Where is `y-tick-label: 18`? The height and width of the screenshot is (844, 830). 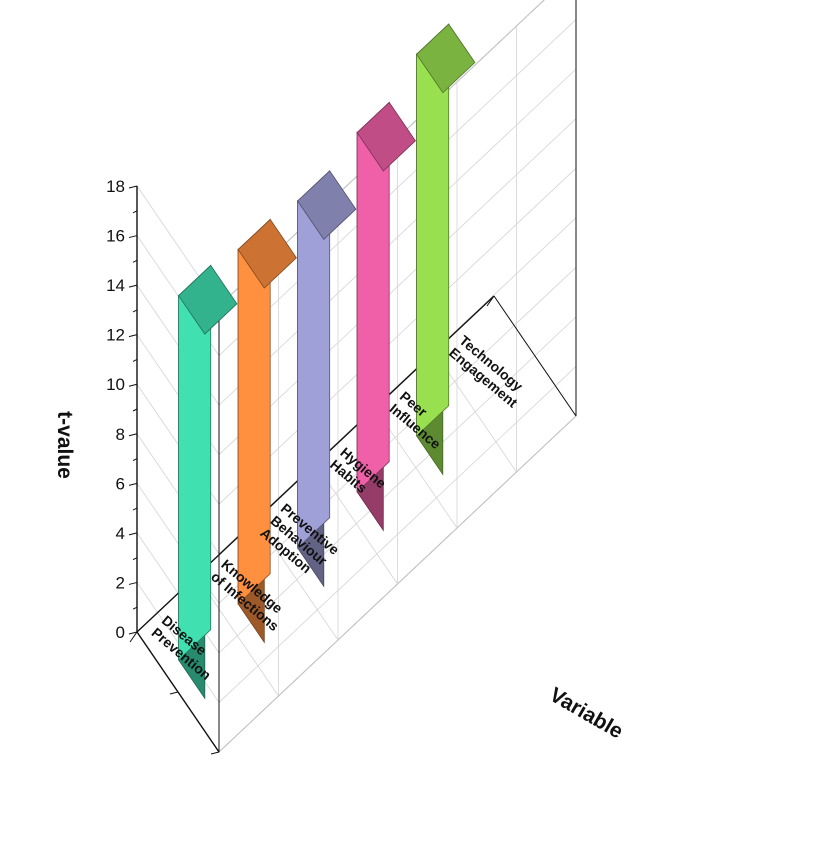 y-tick-label: 18 is located at coordinates (115, 186).